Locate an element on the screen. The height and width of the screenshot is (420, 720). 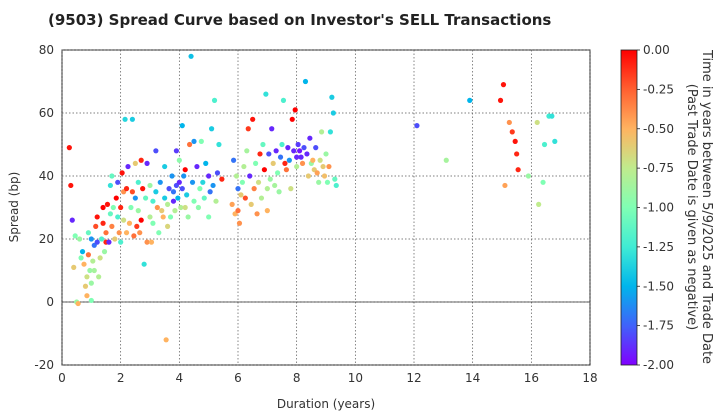
x-tick-label: 12 is located at coordinates (413, 378).